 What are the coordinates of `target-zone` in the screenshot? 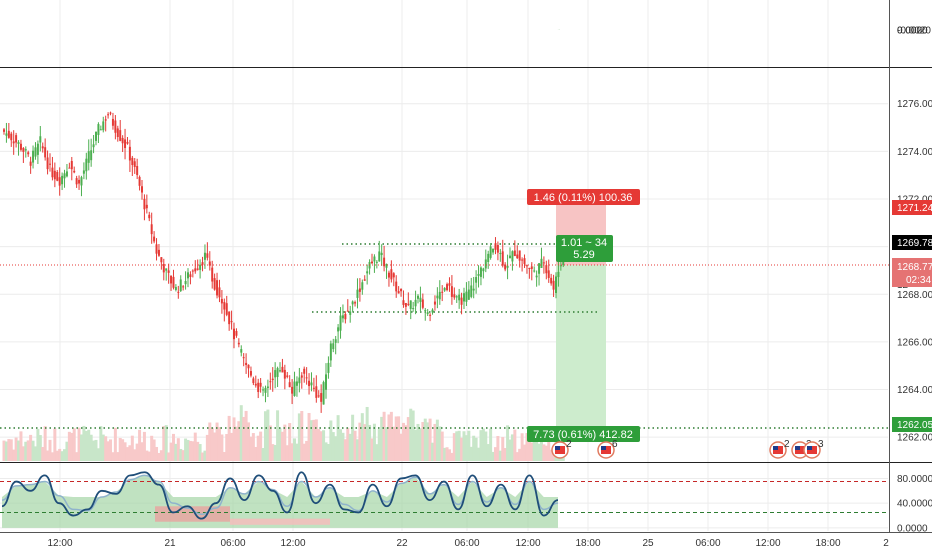 It's located at (581, 346).